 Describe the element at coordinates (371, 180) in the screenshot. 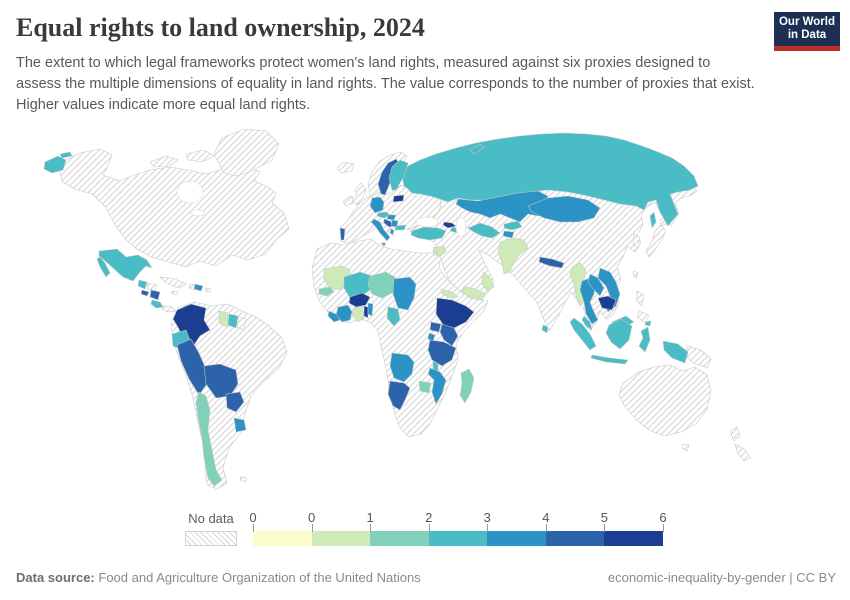

I see `country-russia` at that location.